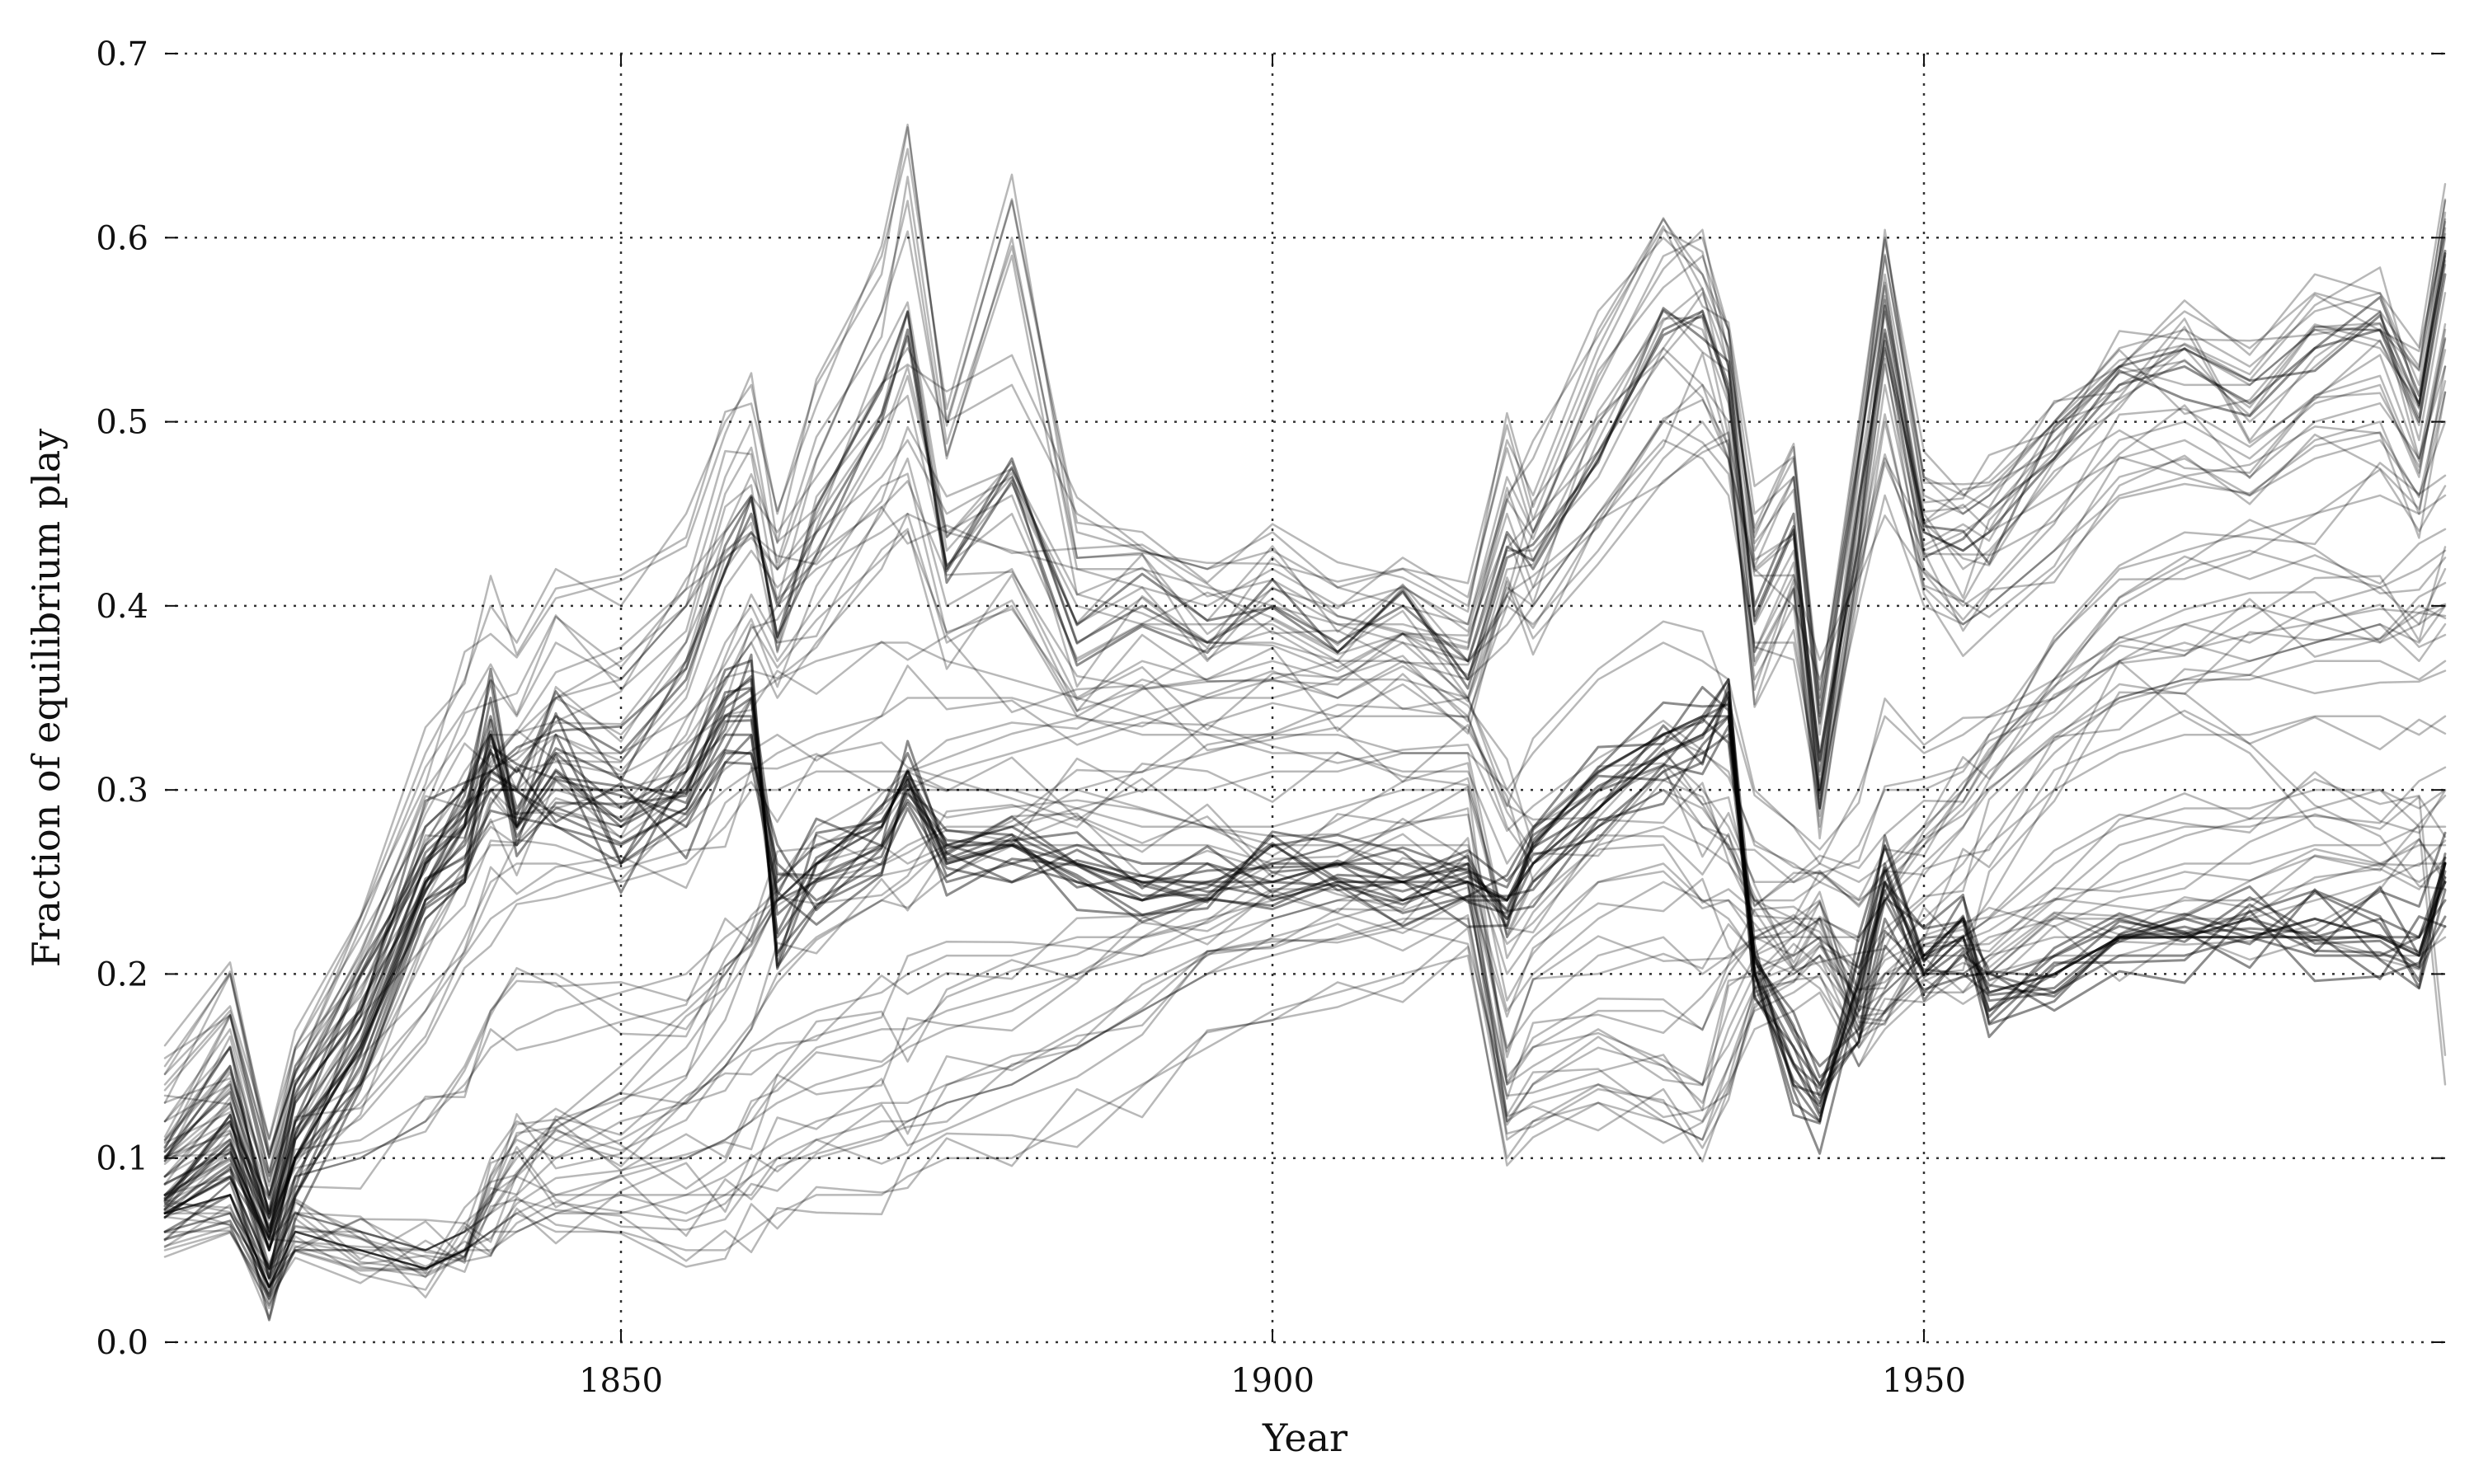 The image size is (2474, 1484). Describe the element at coordinates (122, 1343) in the screenshot. I see `y-tick-label: 0.0` at that location.